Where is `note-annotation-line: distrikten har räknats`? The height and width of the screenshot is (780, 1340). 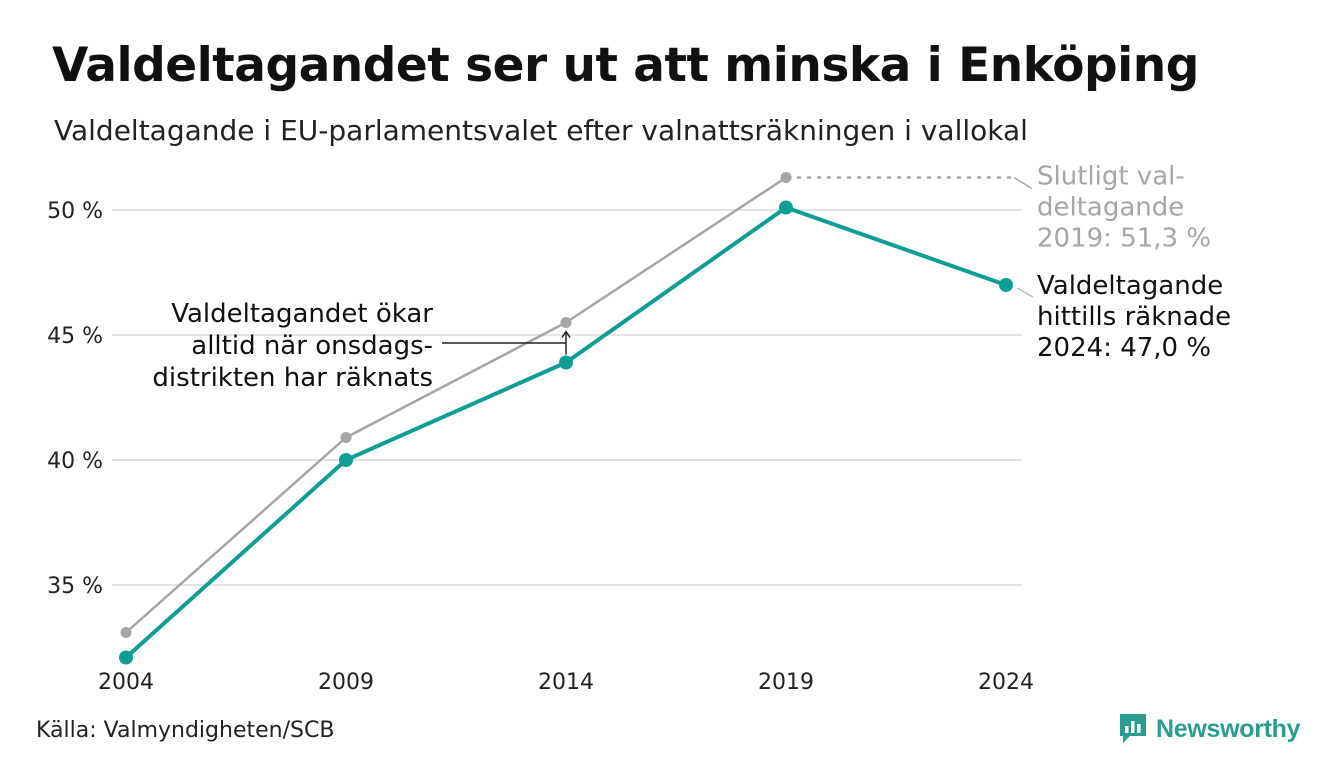
note-annotation-line: distrikten har räknats is located at coordinates (292, 378).